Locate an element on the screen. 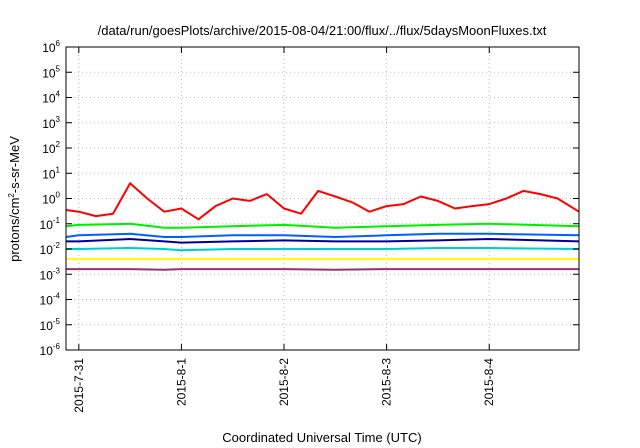 This screenshot has width=640, height=448. y-axis-label-rest: -s-sr-MeV is located at coordinates (14, 164).